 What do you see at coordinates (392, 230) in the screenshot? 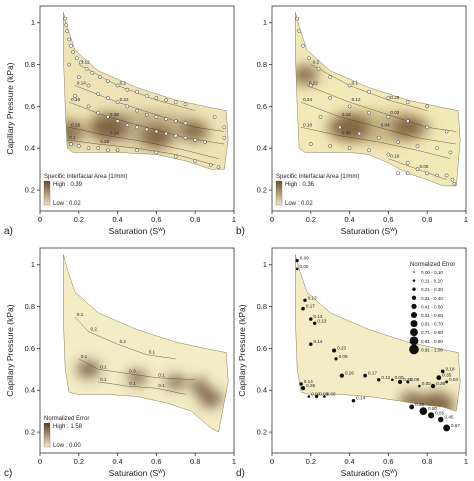
I see `x-axis-label-sup: w` at bounding box center [392, 230].